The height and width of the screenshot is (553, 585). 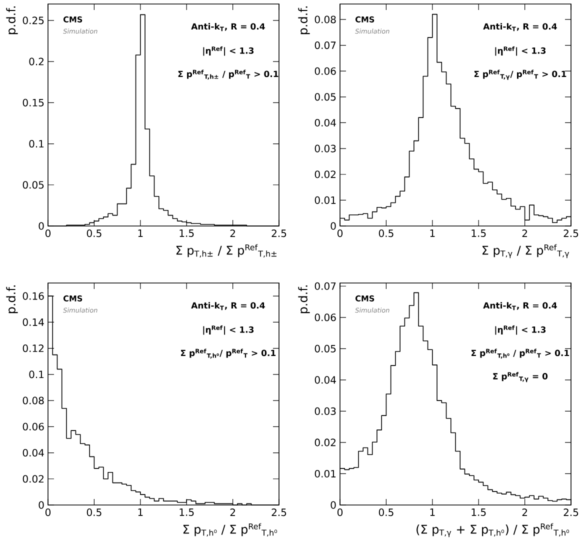 What do you see at coordinates (228, 75) in the screenshot?
I see `annotation: Σ p$^{Ref}$$_{T,h±}$ / p$^{Ref}$$_{T}$ > 0.1` at bounding box center [228, 75].